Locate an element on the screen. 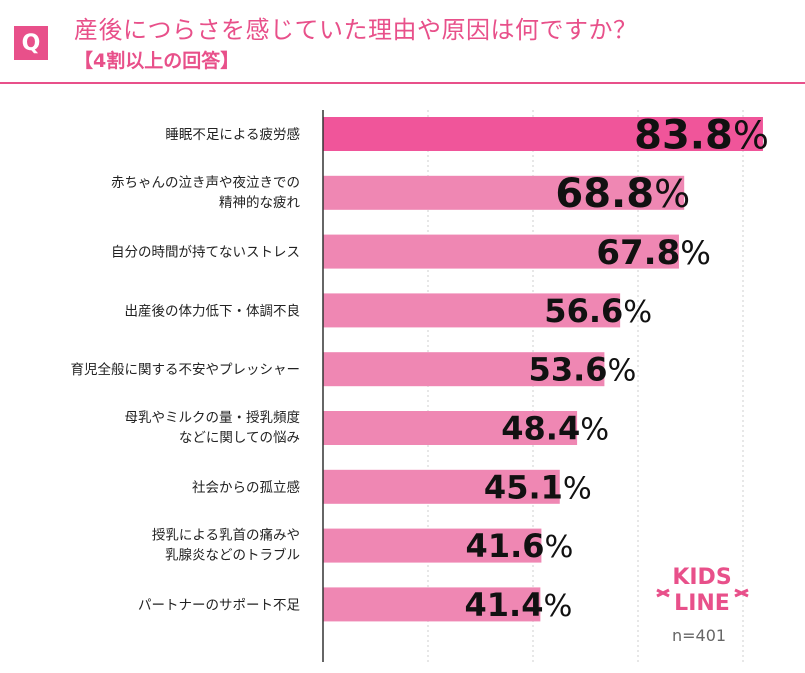  value-label: 68.8% is located at coordinates (622, 194).